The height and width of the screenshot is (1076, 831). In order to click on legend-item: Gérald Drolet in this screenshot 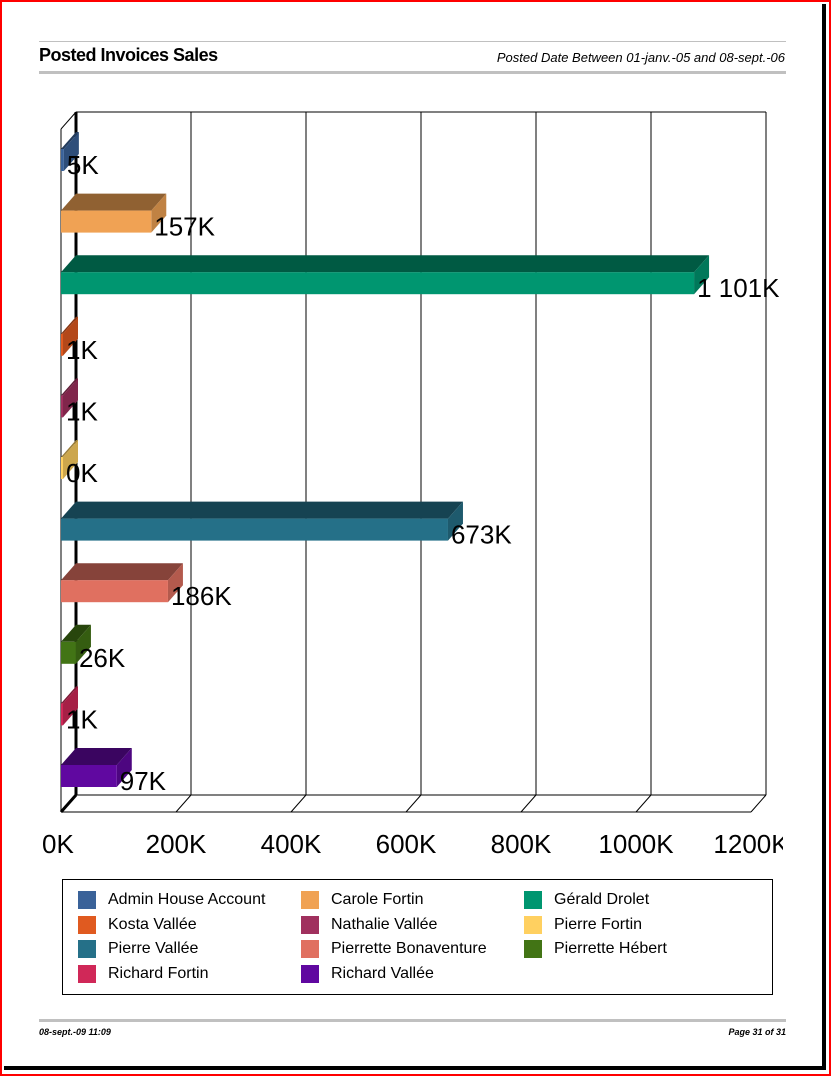, I will do `click(586, 900)`.